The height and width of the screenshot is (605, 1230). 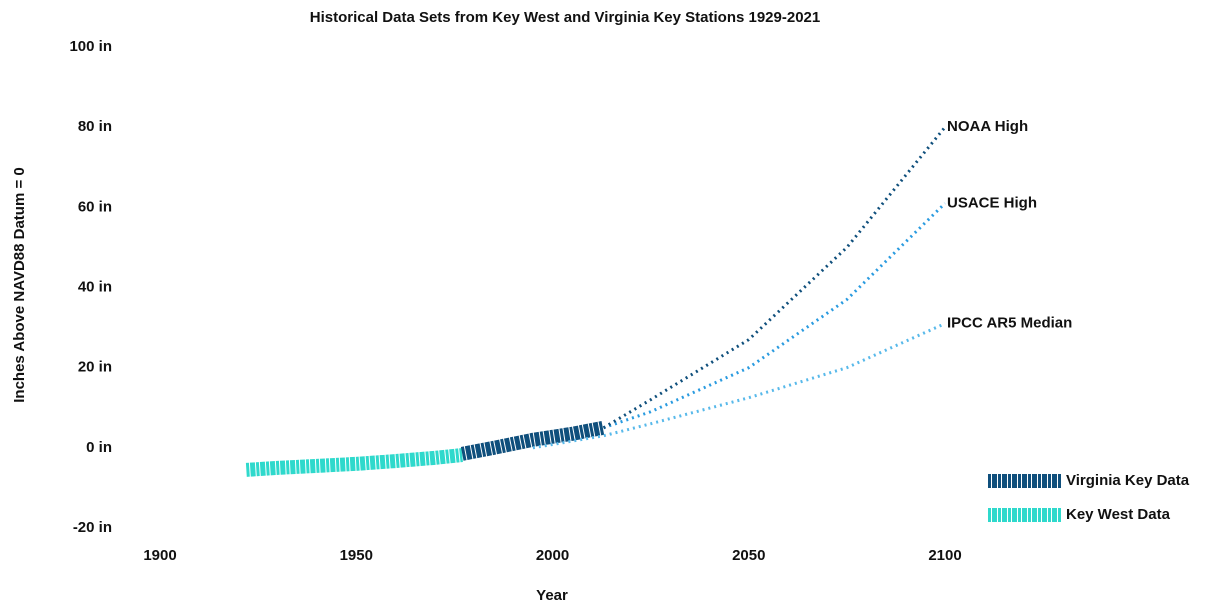 I want to click on y-tick-label: 20 in, so click(x=95, y=367).